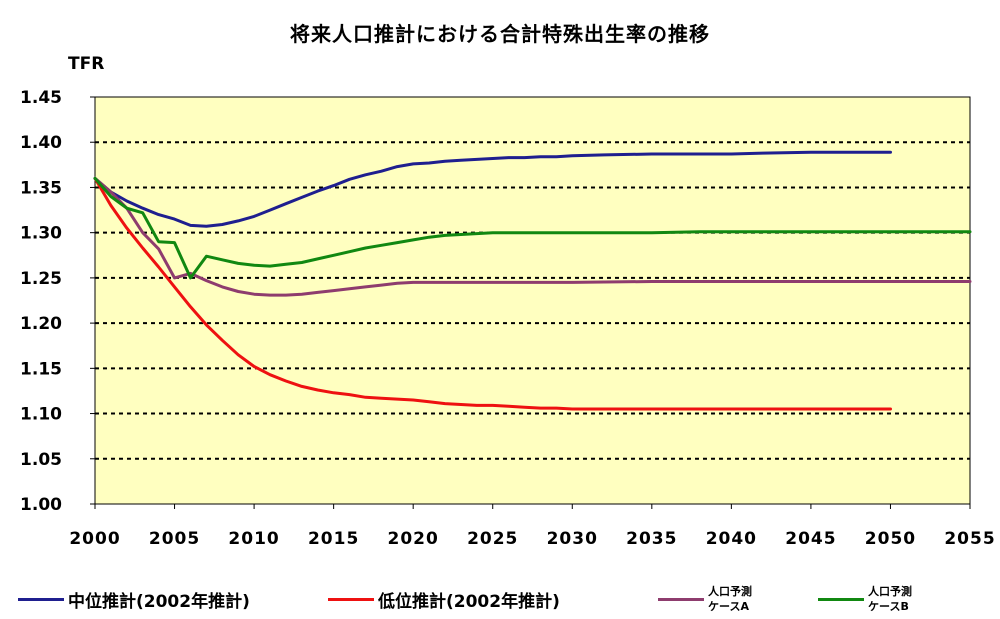  Describe the element at coordinates (469, 601) in the screenshot. I see `legend-label-teii: 低位推計(2002年推計)` at that location.